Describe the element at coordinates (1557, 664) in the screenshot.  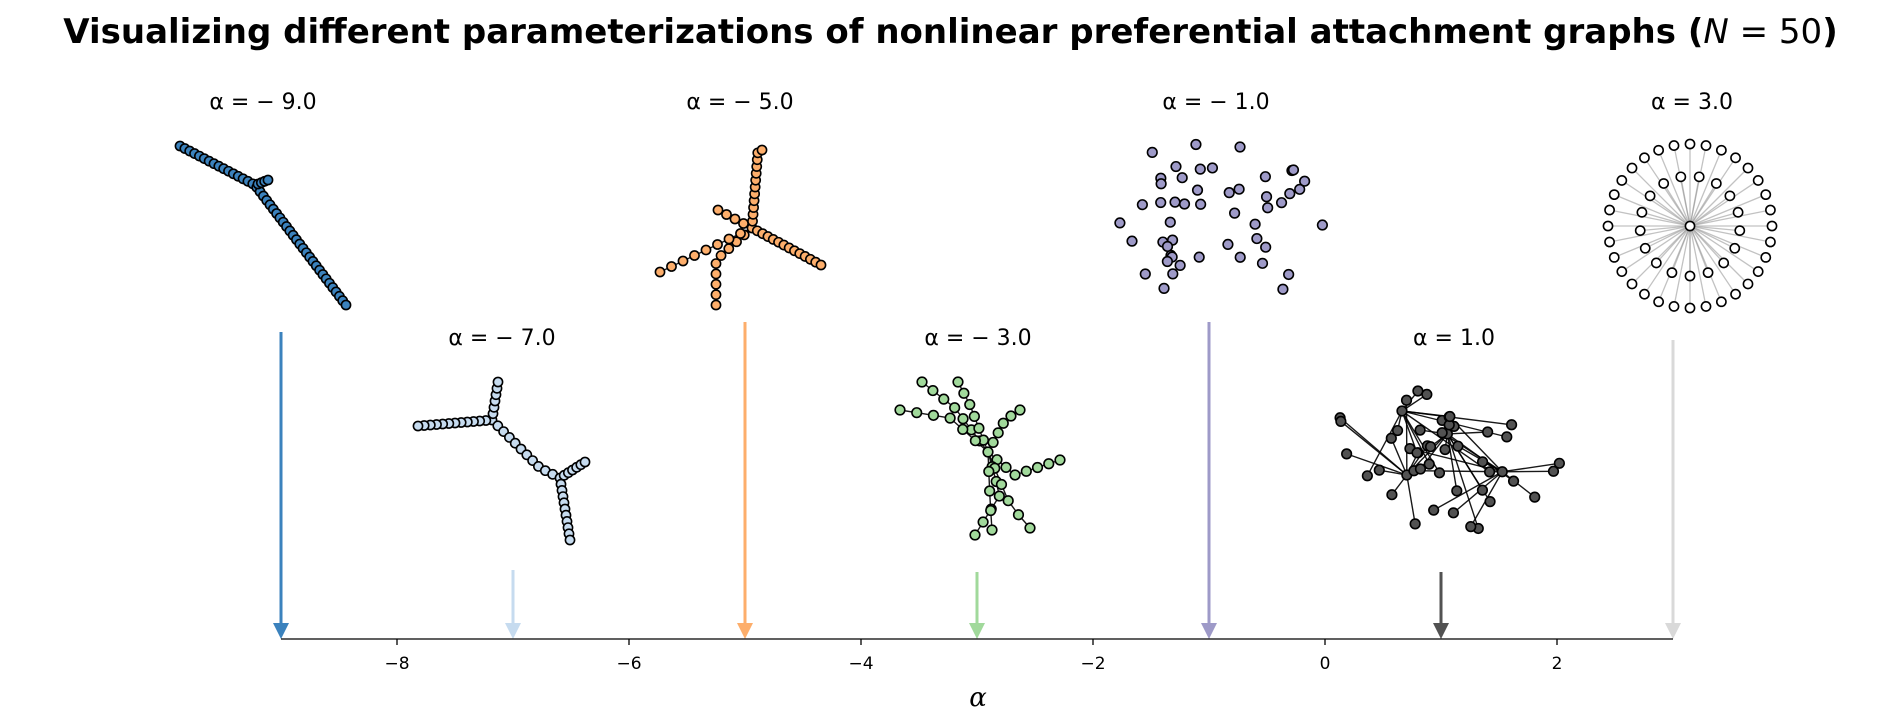
I see `x-tick-label: 2` at that location.